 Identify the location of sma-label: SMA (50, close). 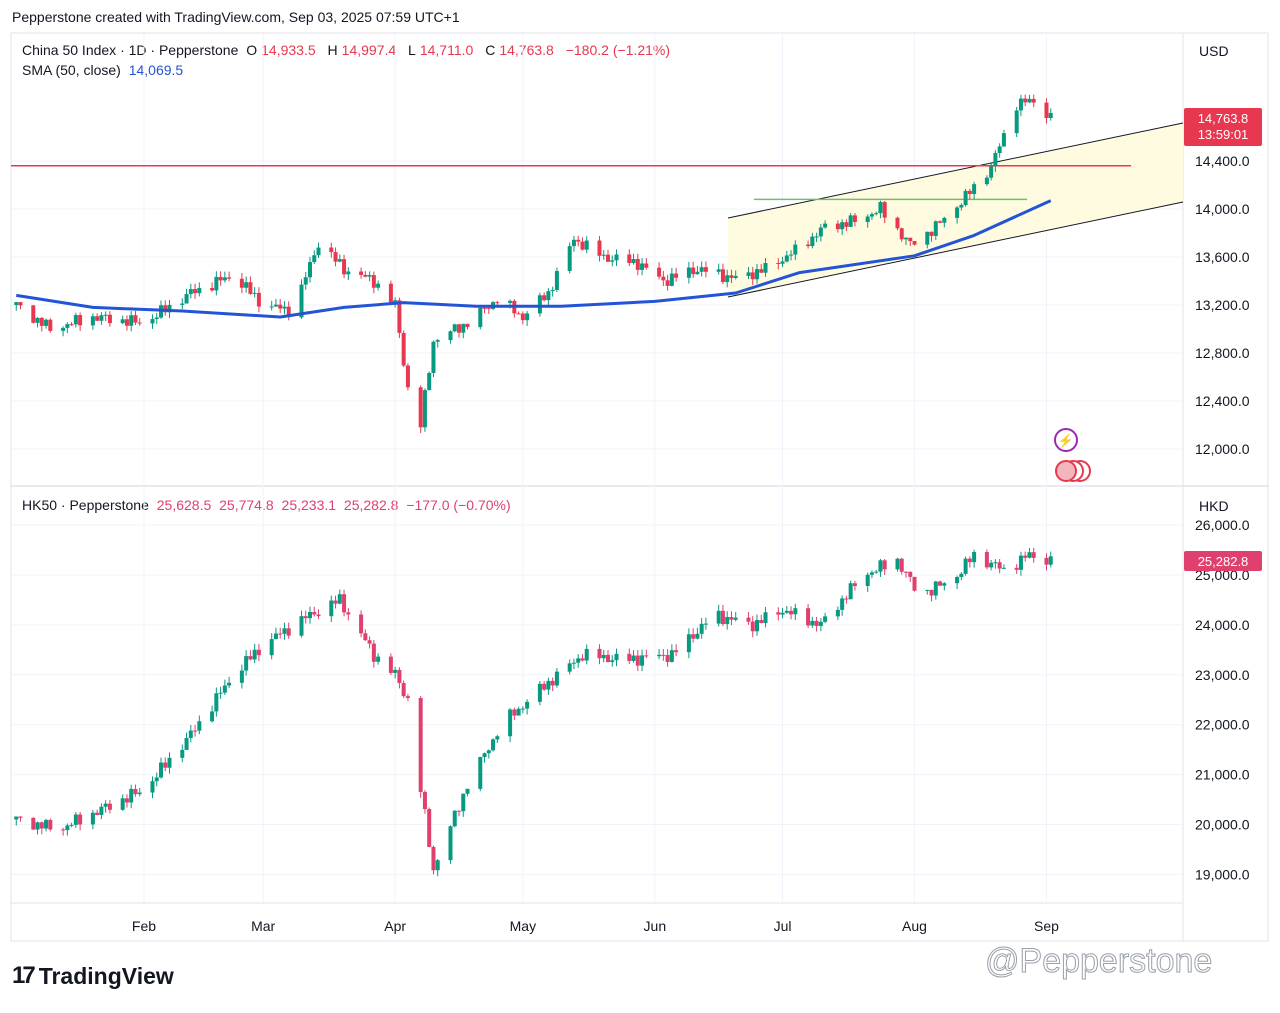
(71, 70).